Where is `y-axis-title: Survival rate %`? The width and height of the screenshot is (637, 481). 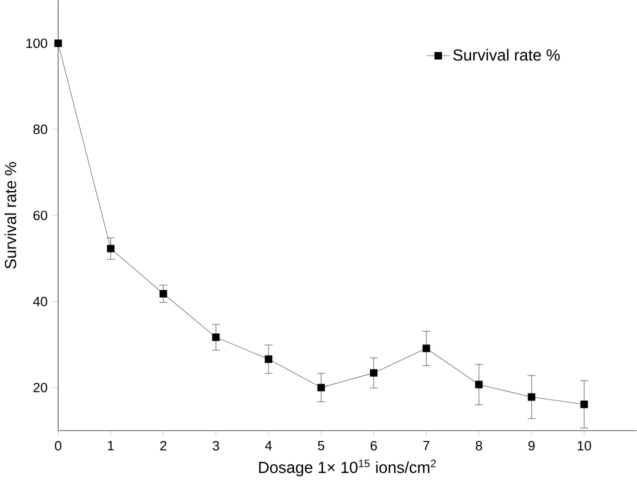 y-axis-title: Survival rate % is located at coordinates (10, 215).